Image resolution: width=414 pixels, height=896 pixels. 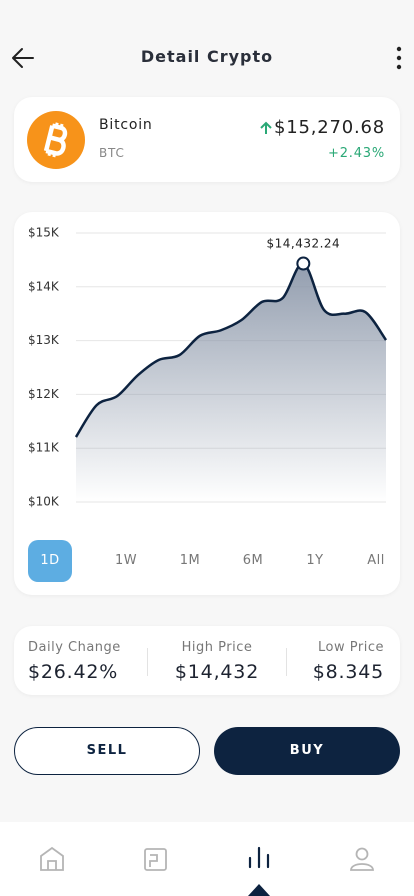 What do you see at coordinates (231, 350) in the screenshot?
I see `price-line` at bounding box center [231, 350].